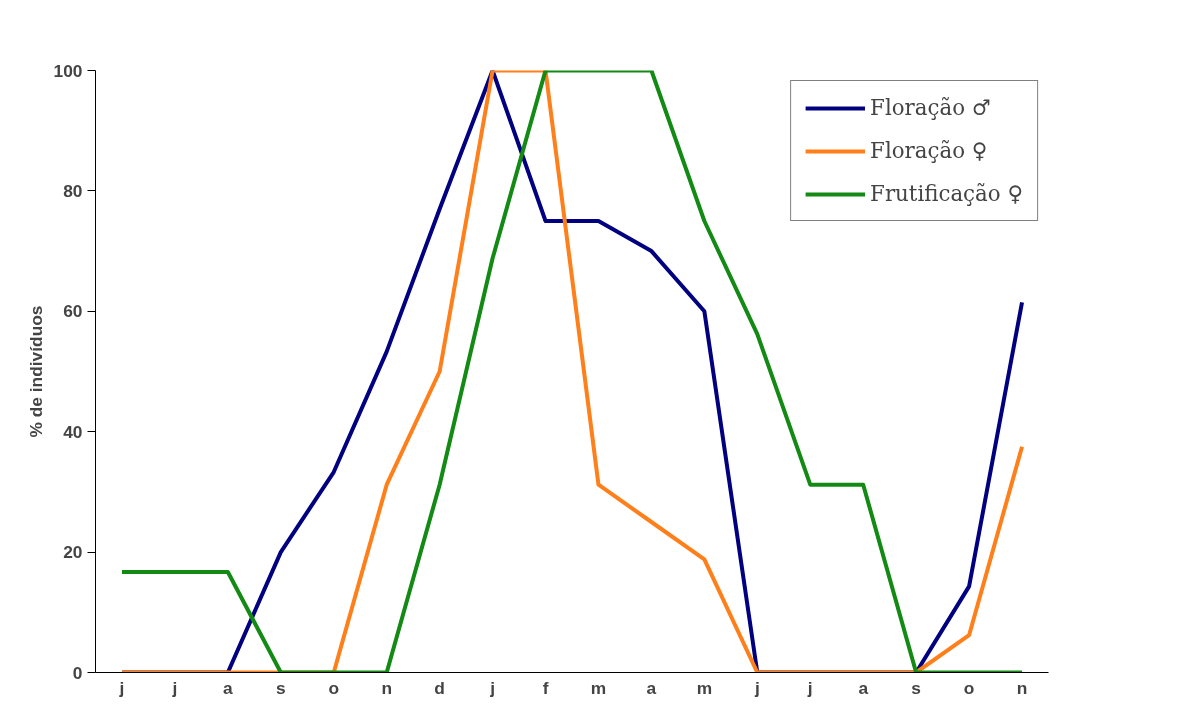 This screenshot has height=722, width=1198. I want to click on legend-label: Floração ♀, so click(929, 150).